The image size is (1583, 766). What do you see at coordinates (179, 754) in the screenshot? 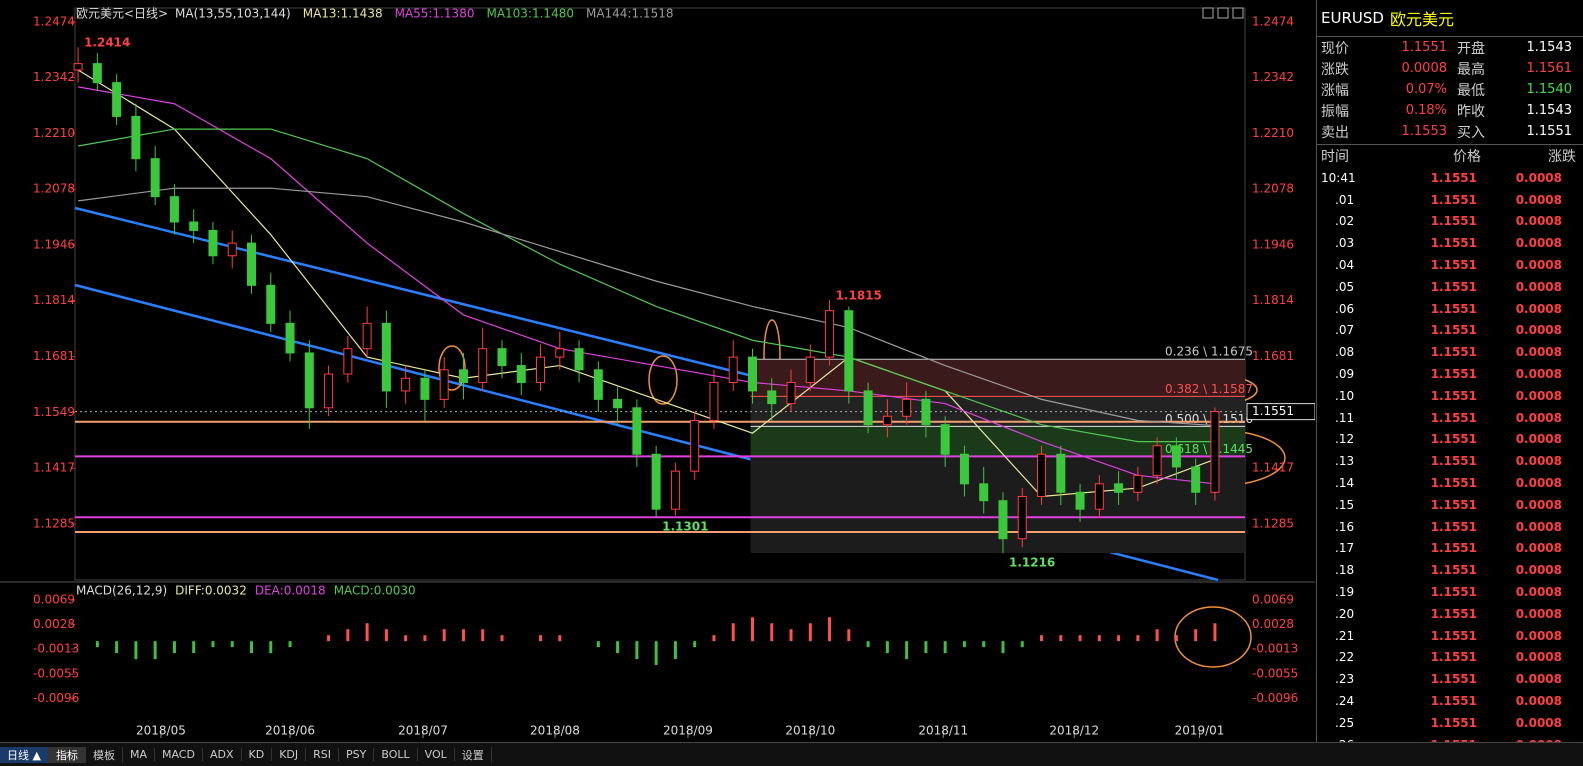
I see `toolbar-tab: MACD` at bounding box center [179, 754].